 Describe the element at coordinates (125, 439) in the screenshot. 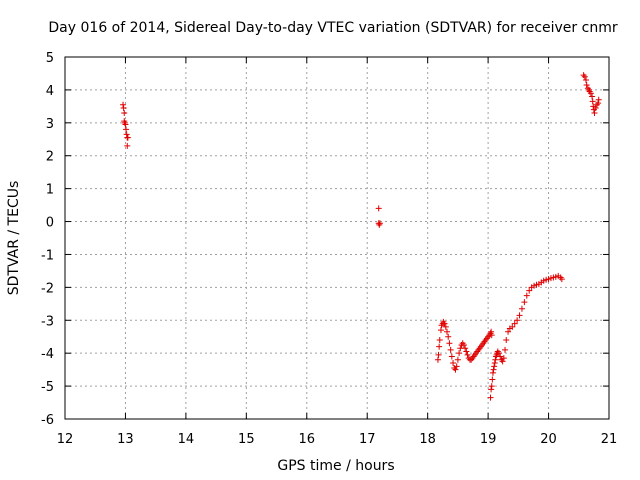

I see `x-tick-label: 13` at that location.